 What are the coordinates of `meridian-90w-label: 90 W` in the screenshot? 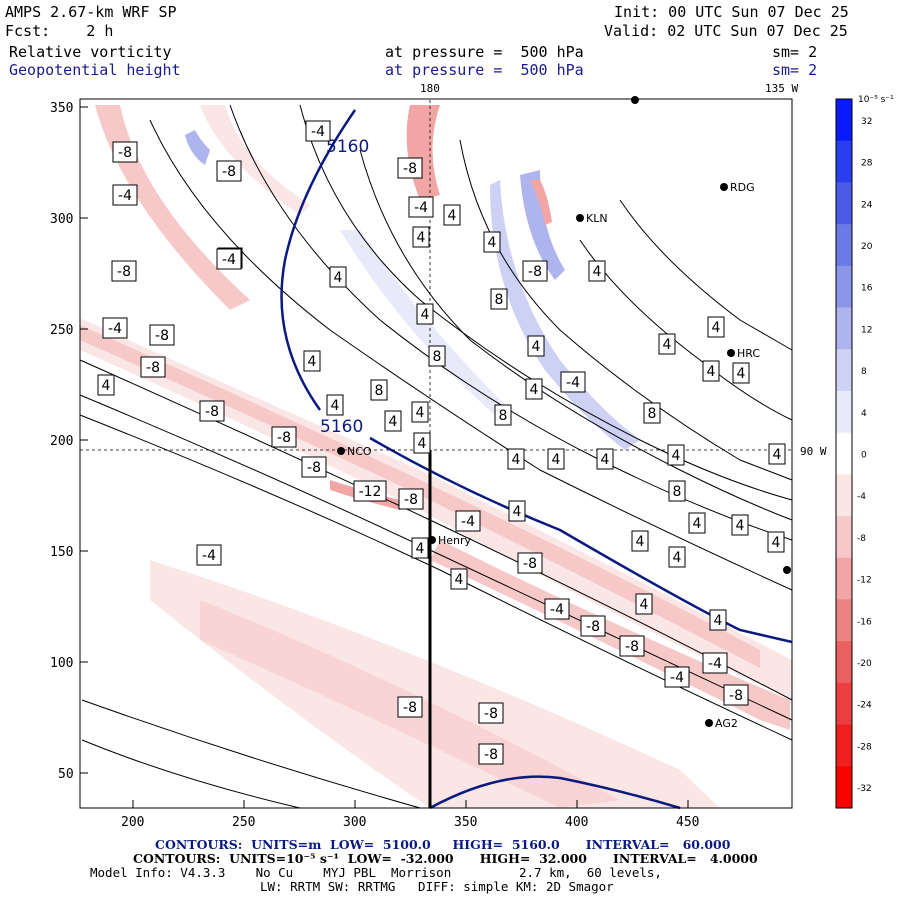 It's located at (813, 451).